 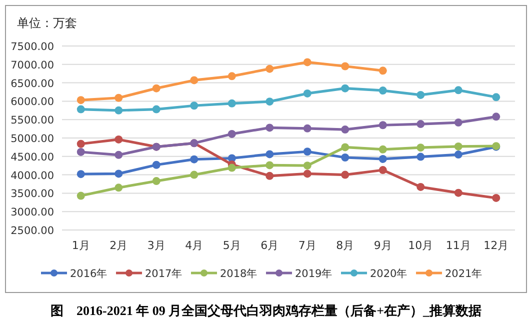 What do you see at coordinates (239, 274) in the screenshot?
I see `legend-label: 2018年` at bounding box center [239, 274].